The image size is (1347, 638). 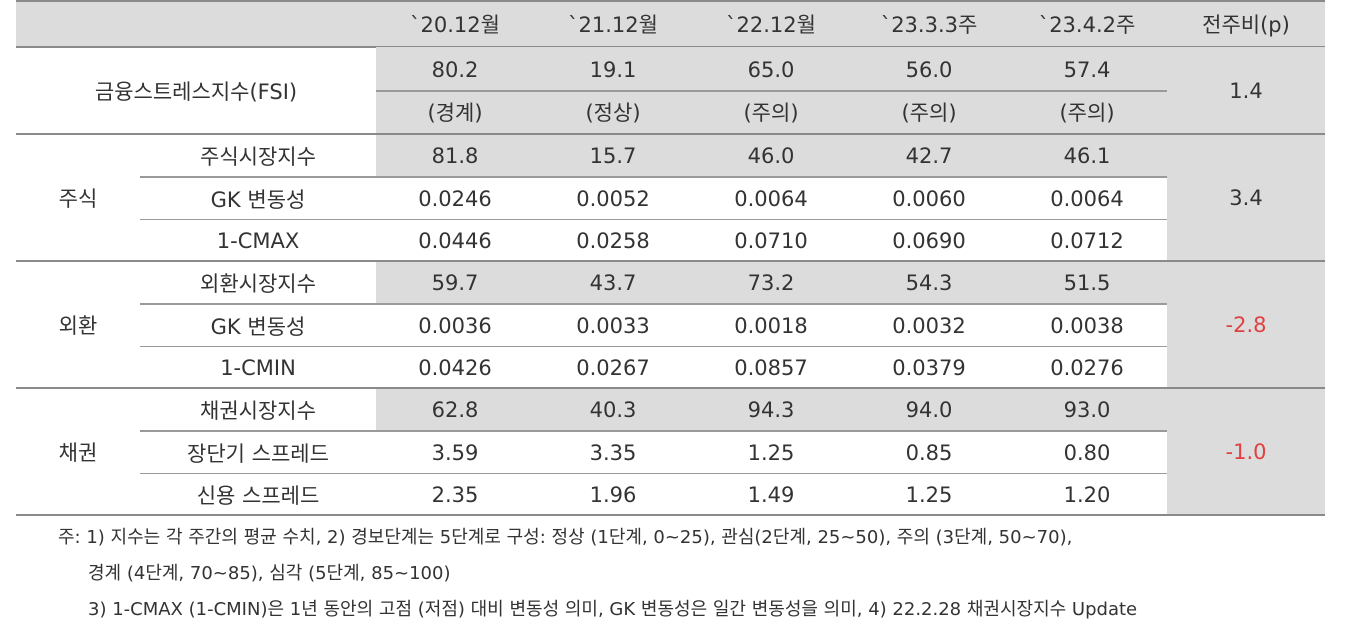 I want to click on table-cell: 0.0857, so click(x=771, y=367).